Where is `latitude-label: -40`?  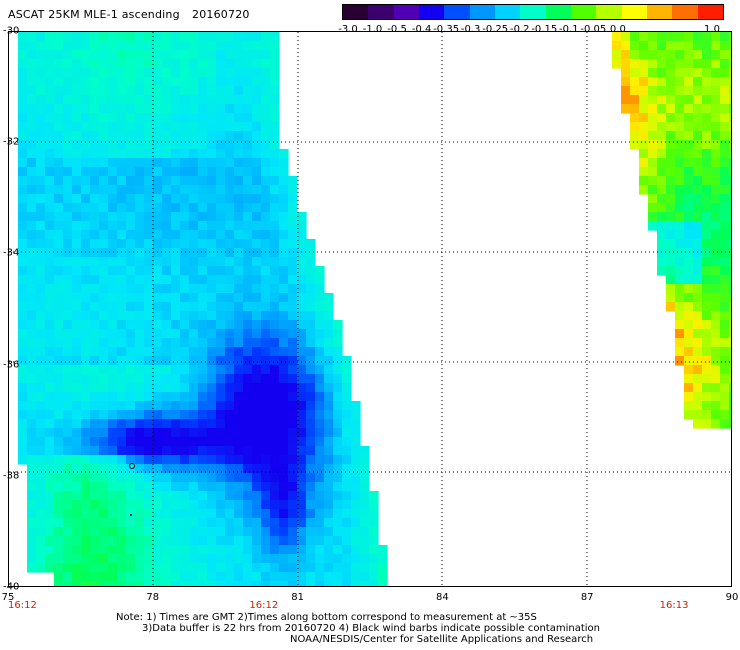 latitude-label: -40 is located at coordinates (11, 587).